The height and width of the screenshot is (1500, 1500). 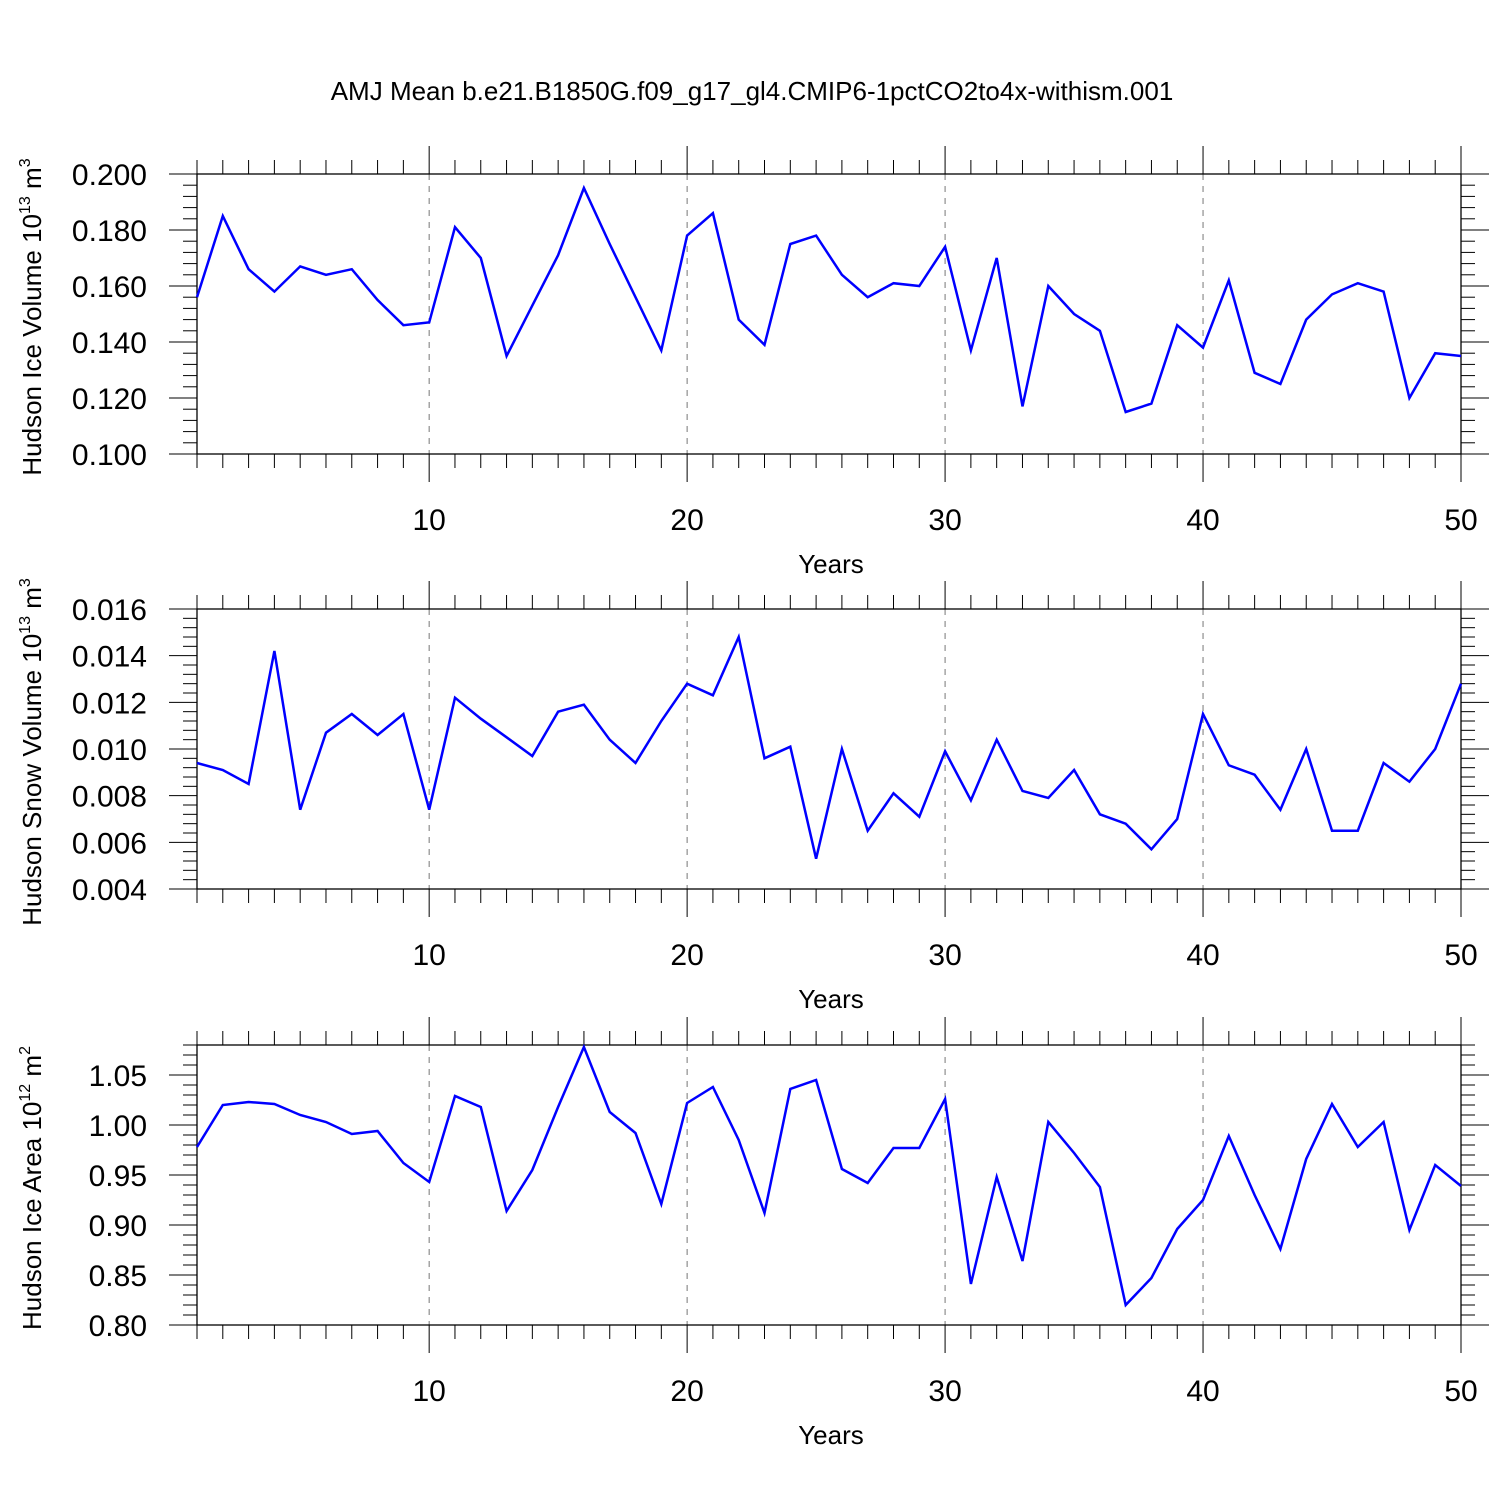 I want to click on y-tick-label: 0.180, so click(x=109, y=231).